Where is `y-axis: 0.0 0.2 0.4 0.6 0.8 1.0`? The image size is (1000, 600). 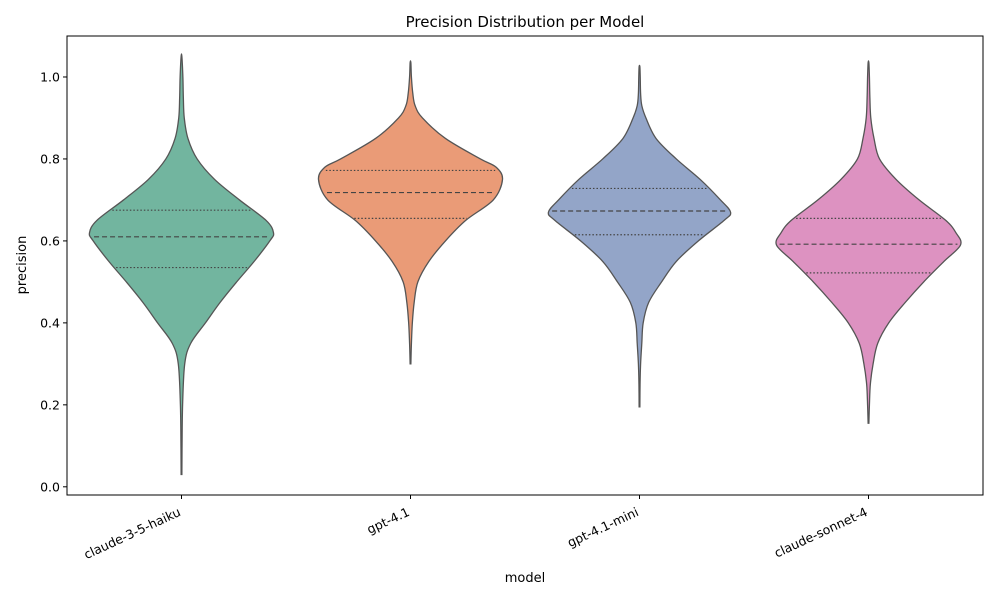 y-axis: 0.0 0.2 0.4 0.6 0.8 1.0 is located at coordinates (53, 281).